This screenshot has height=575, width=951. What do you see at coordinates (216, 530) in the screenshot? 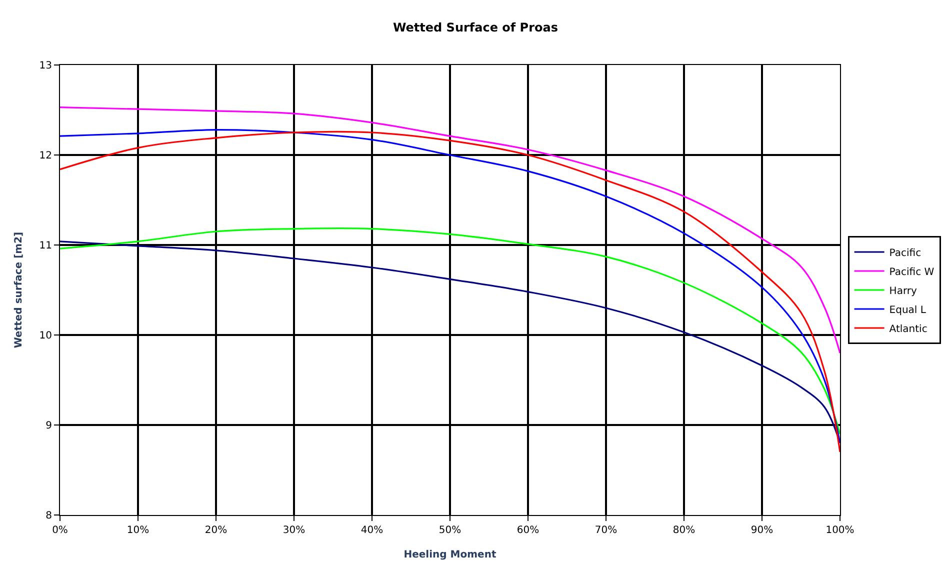
I see `x-tick-label: 20%` at bounding box center [216, 530].